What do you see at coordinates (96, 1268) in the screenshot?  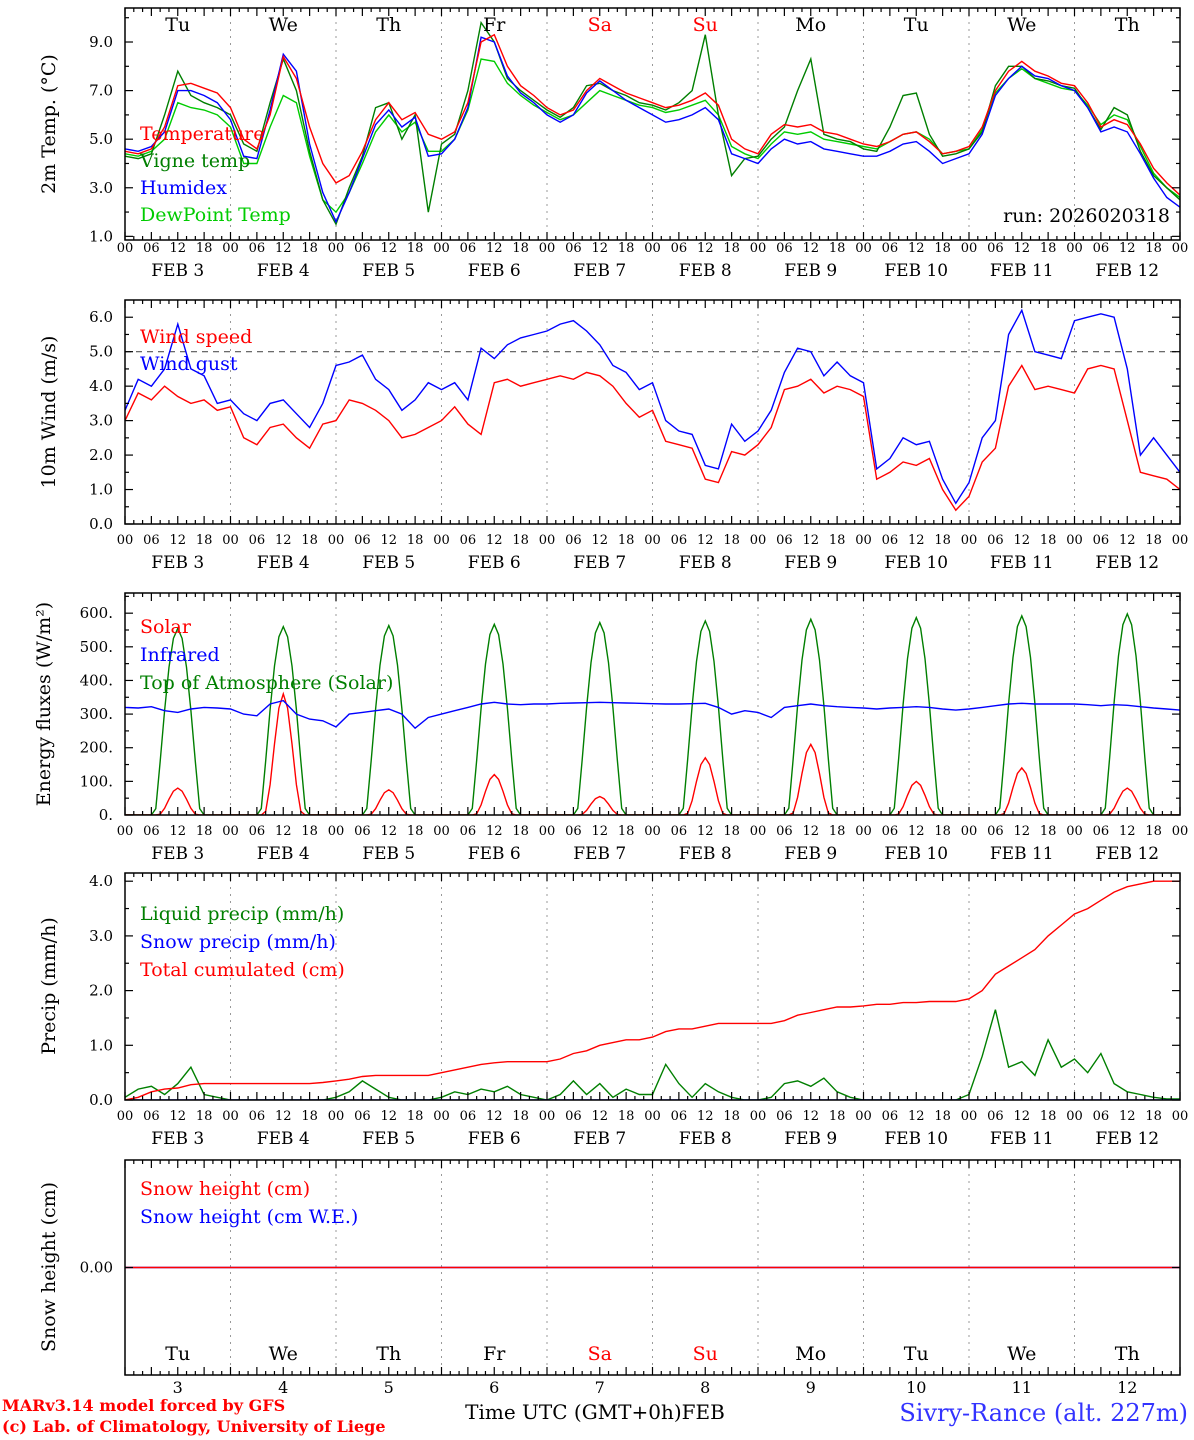 I see `y-tick-label: 0.00` at bounding box center [96, 1268].